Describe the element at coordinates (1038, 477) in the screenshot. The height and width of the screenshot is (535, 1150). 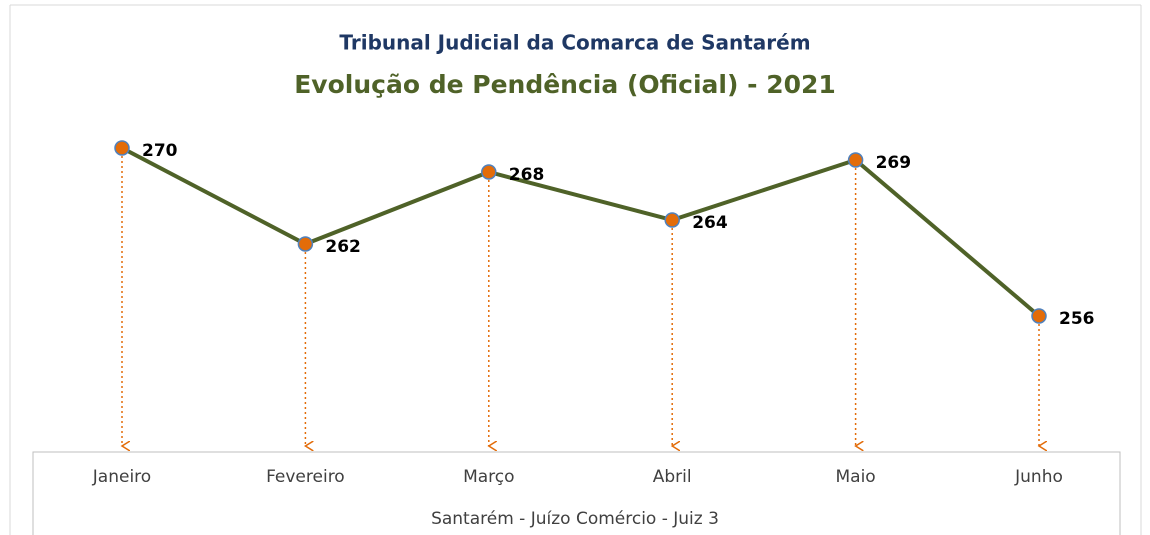
I see `x-tick-label: Junho` at that location.